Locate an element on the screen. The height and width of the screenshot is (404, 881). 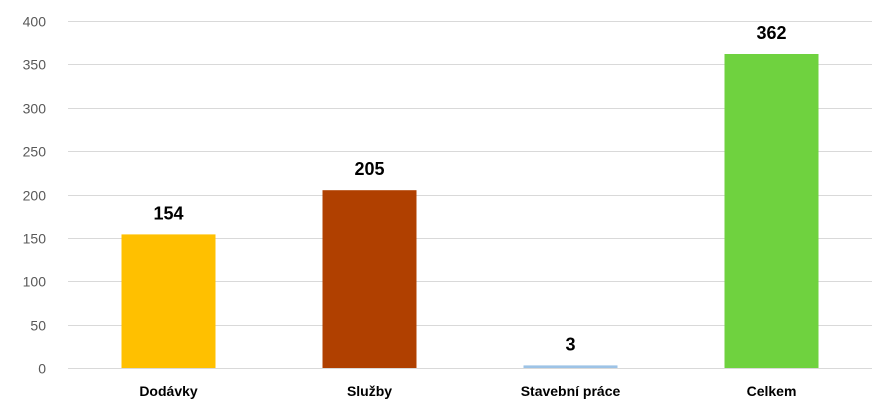
data-label-4: 362 is located at coordinates (771, 33).